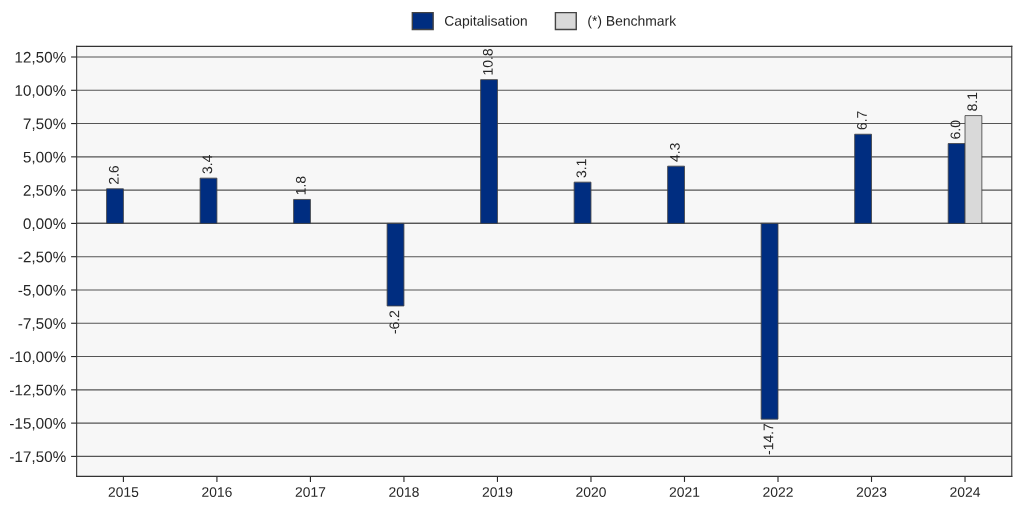 Image resolution: width=1022 pixels, height=515 pixels. I want to click on y-tick-label: 10,00%, so click(40, 91).